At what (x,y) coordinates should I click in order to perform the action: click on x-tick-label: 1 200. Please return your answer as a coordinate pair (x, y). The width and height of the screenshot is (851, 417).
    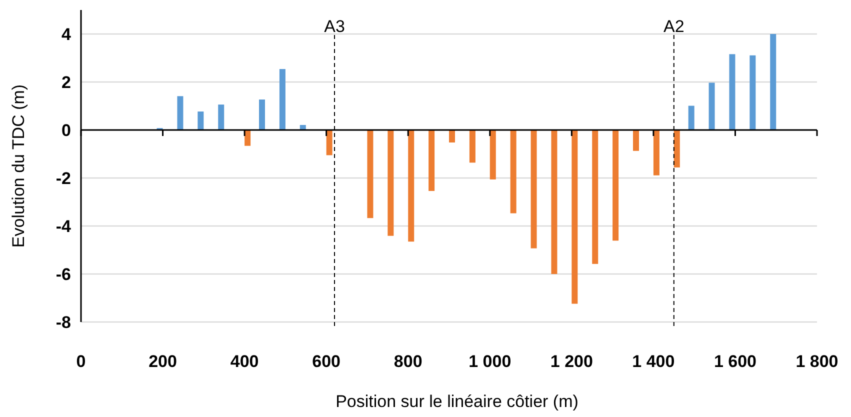
    Looking at the image, I should click on (571, 361).